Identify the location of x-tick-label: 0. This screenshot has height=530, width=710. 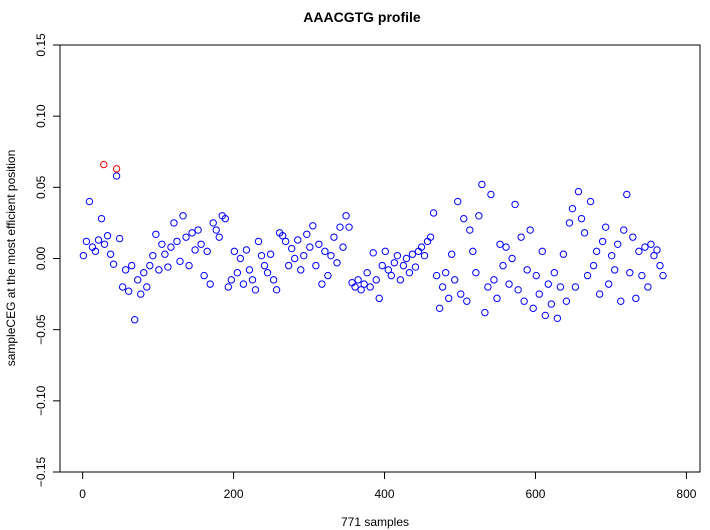
(82, 494).